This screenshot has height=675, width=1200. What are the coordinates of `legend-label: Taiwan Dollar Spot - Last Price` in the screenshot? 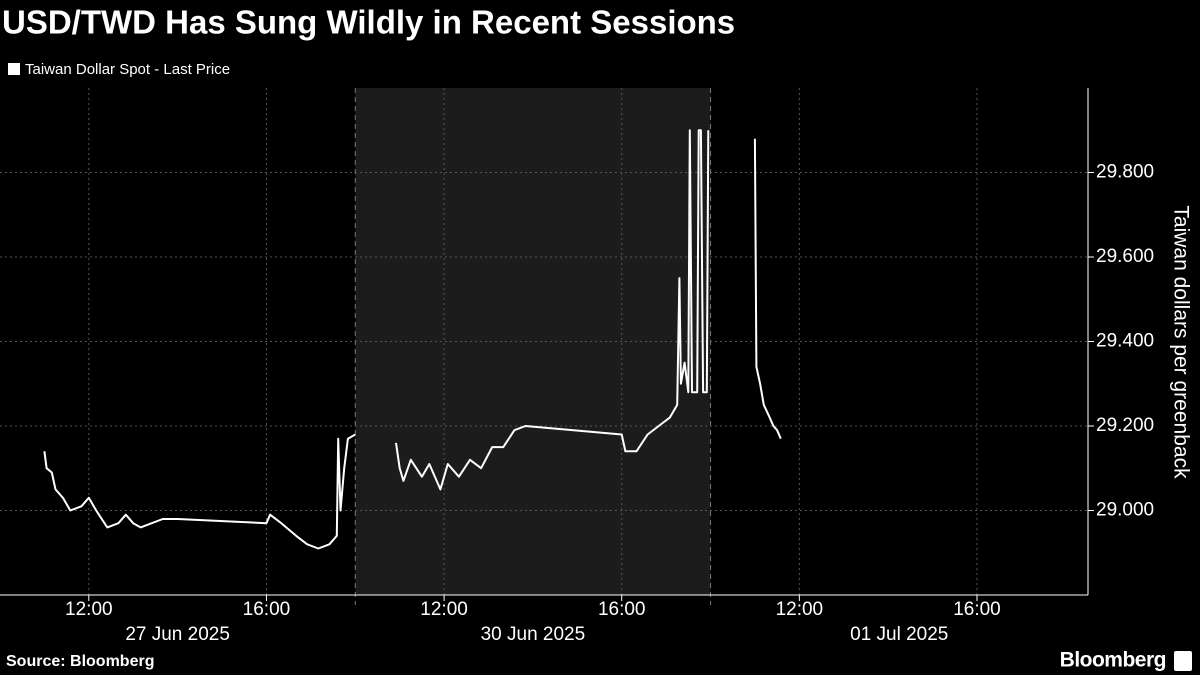 It's located at (127, 69).